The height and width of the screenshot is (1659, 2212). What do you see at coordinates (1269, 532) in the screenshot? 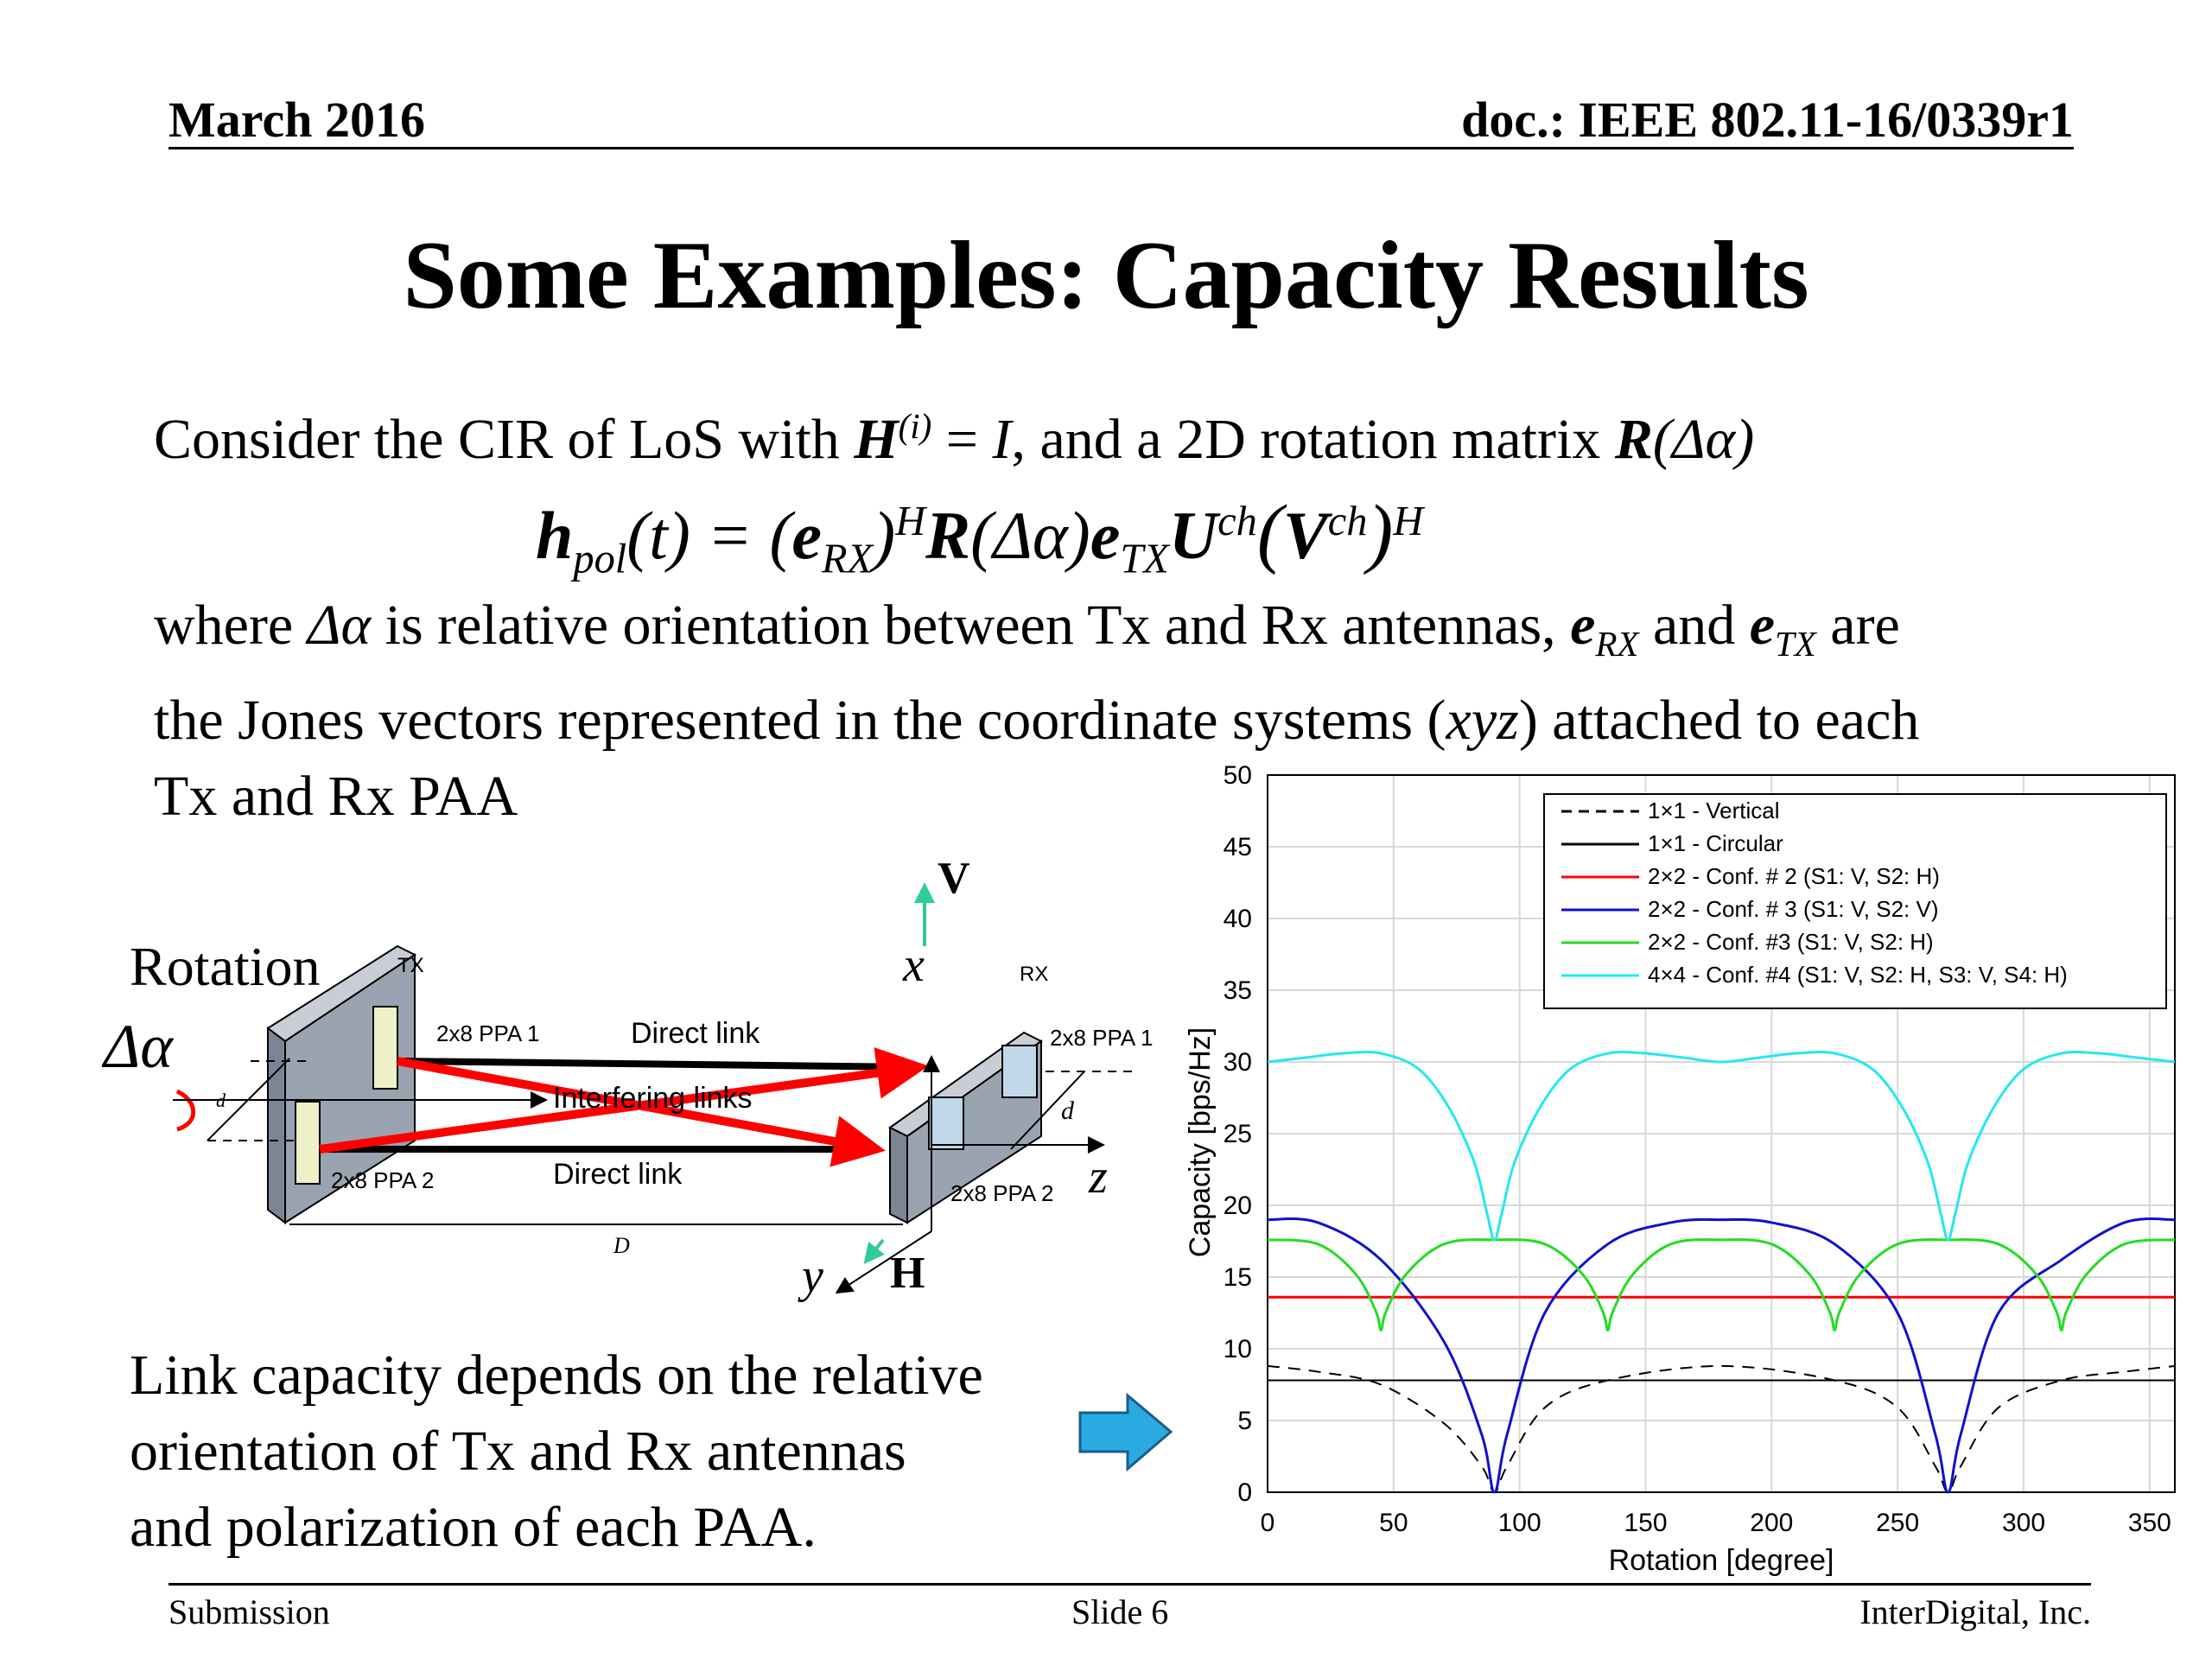
I see `eq-open-v: (` at bounding box center [1269, 532].